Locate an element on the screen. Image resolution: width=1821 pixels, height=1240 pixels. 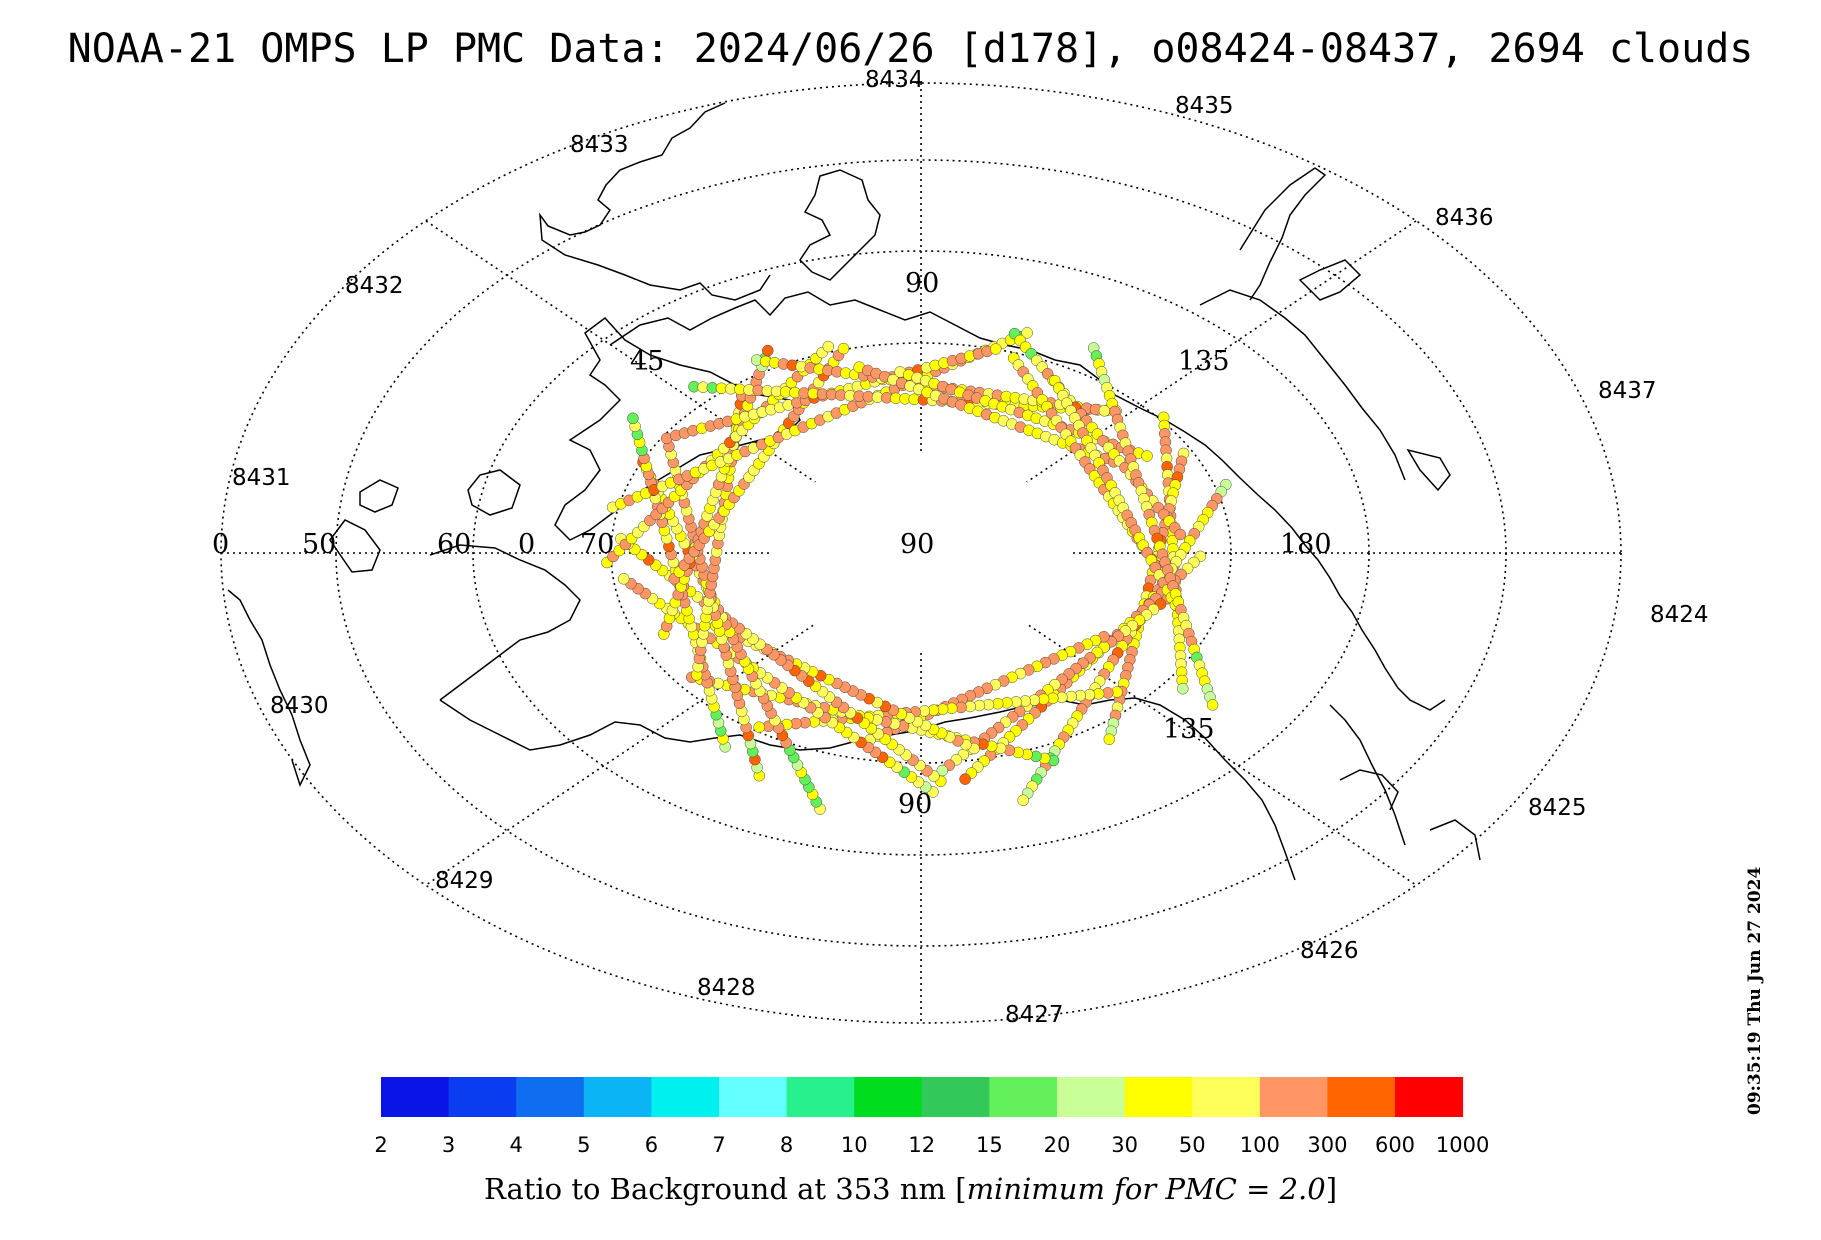
coast-island-west is located at coordinates (379, 496).